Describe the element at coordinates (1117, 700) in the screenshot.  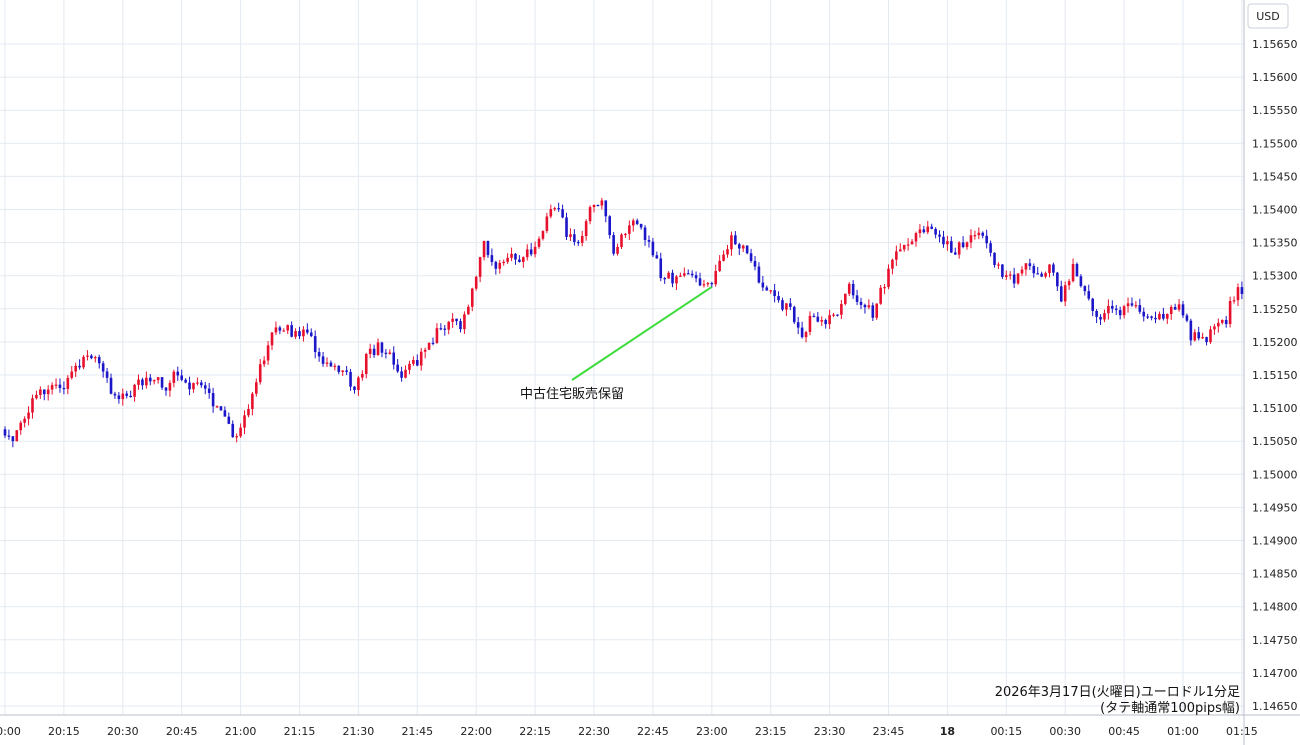
I see `caption: 2026年3月17日(火曜日)ユーロドル1分足 (タテ軸通常100pips幅)` at that location.